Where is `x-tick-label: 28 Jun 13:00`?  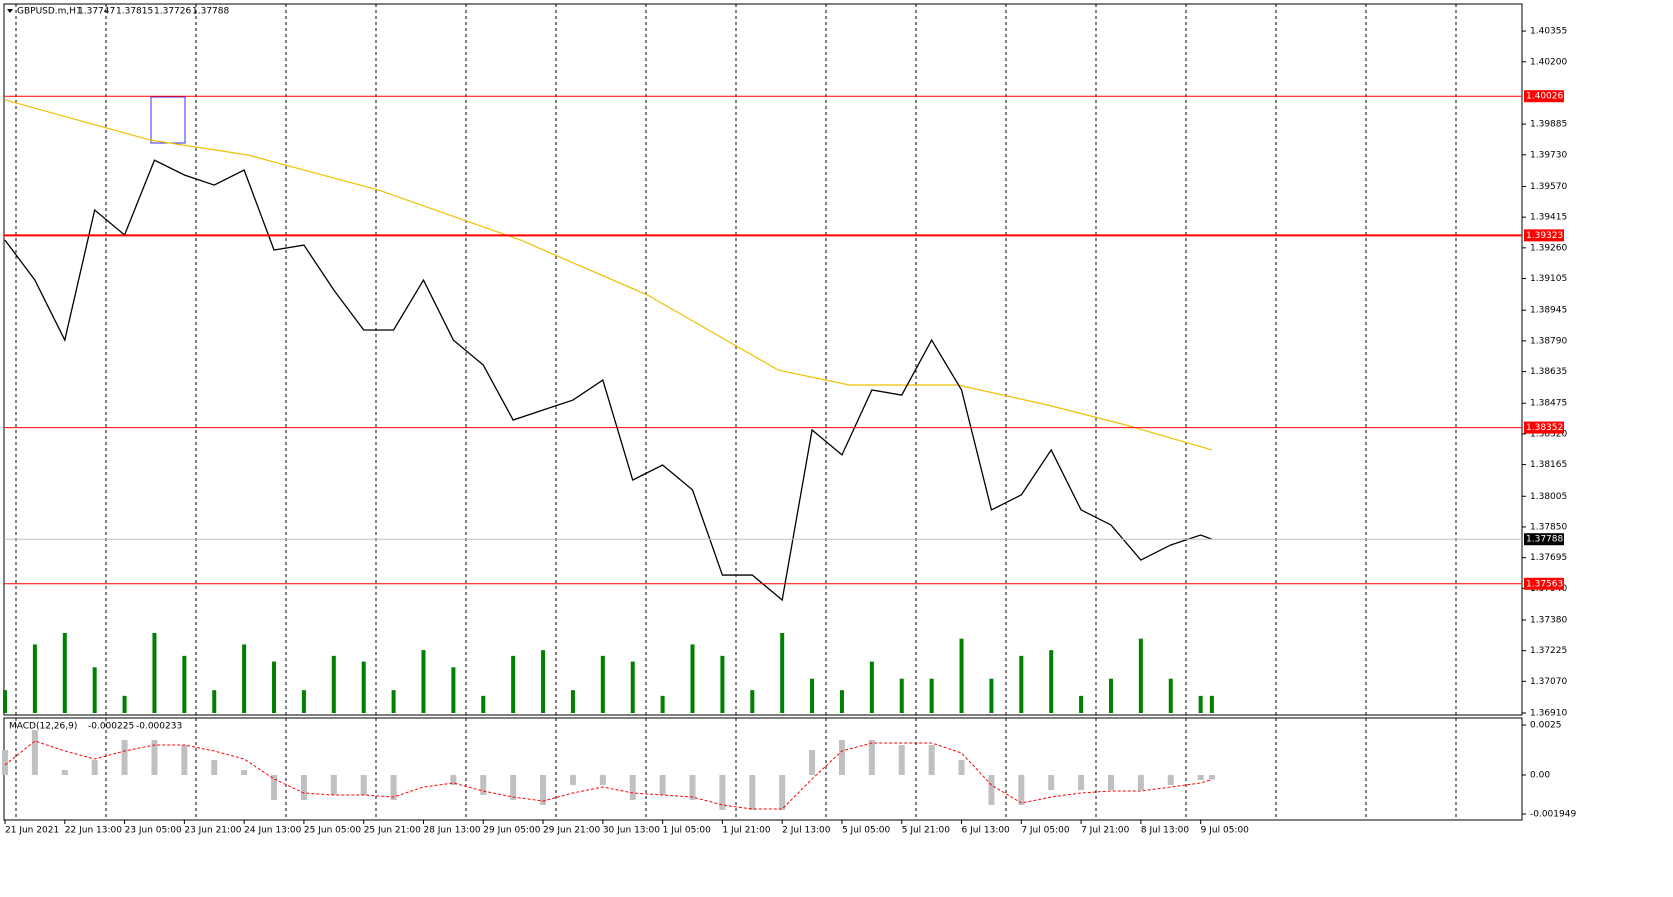 x-tick-label: 28 Jun 13:00 is located at coordinates (451, 831).